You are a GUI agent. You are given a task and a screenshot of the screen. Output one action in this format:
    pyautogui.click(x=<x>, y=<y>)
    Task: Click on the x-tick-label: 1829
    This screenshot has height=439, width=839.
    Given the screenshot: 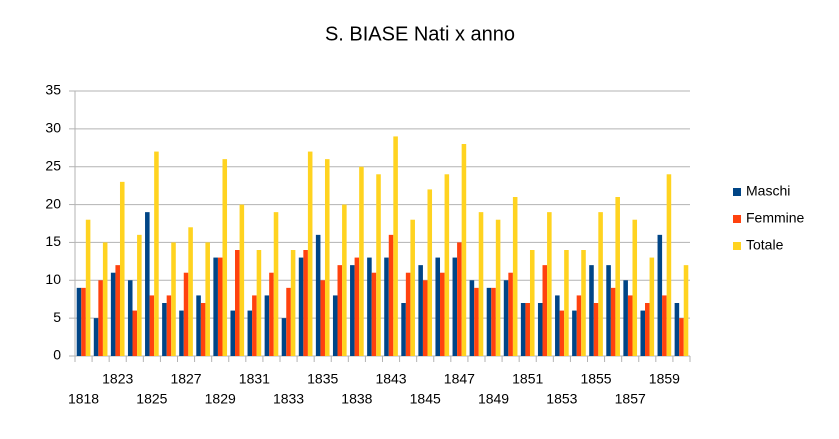 What is the action you would take?
    pyautogui.click(x=220, y=399)
    